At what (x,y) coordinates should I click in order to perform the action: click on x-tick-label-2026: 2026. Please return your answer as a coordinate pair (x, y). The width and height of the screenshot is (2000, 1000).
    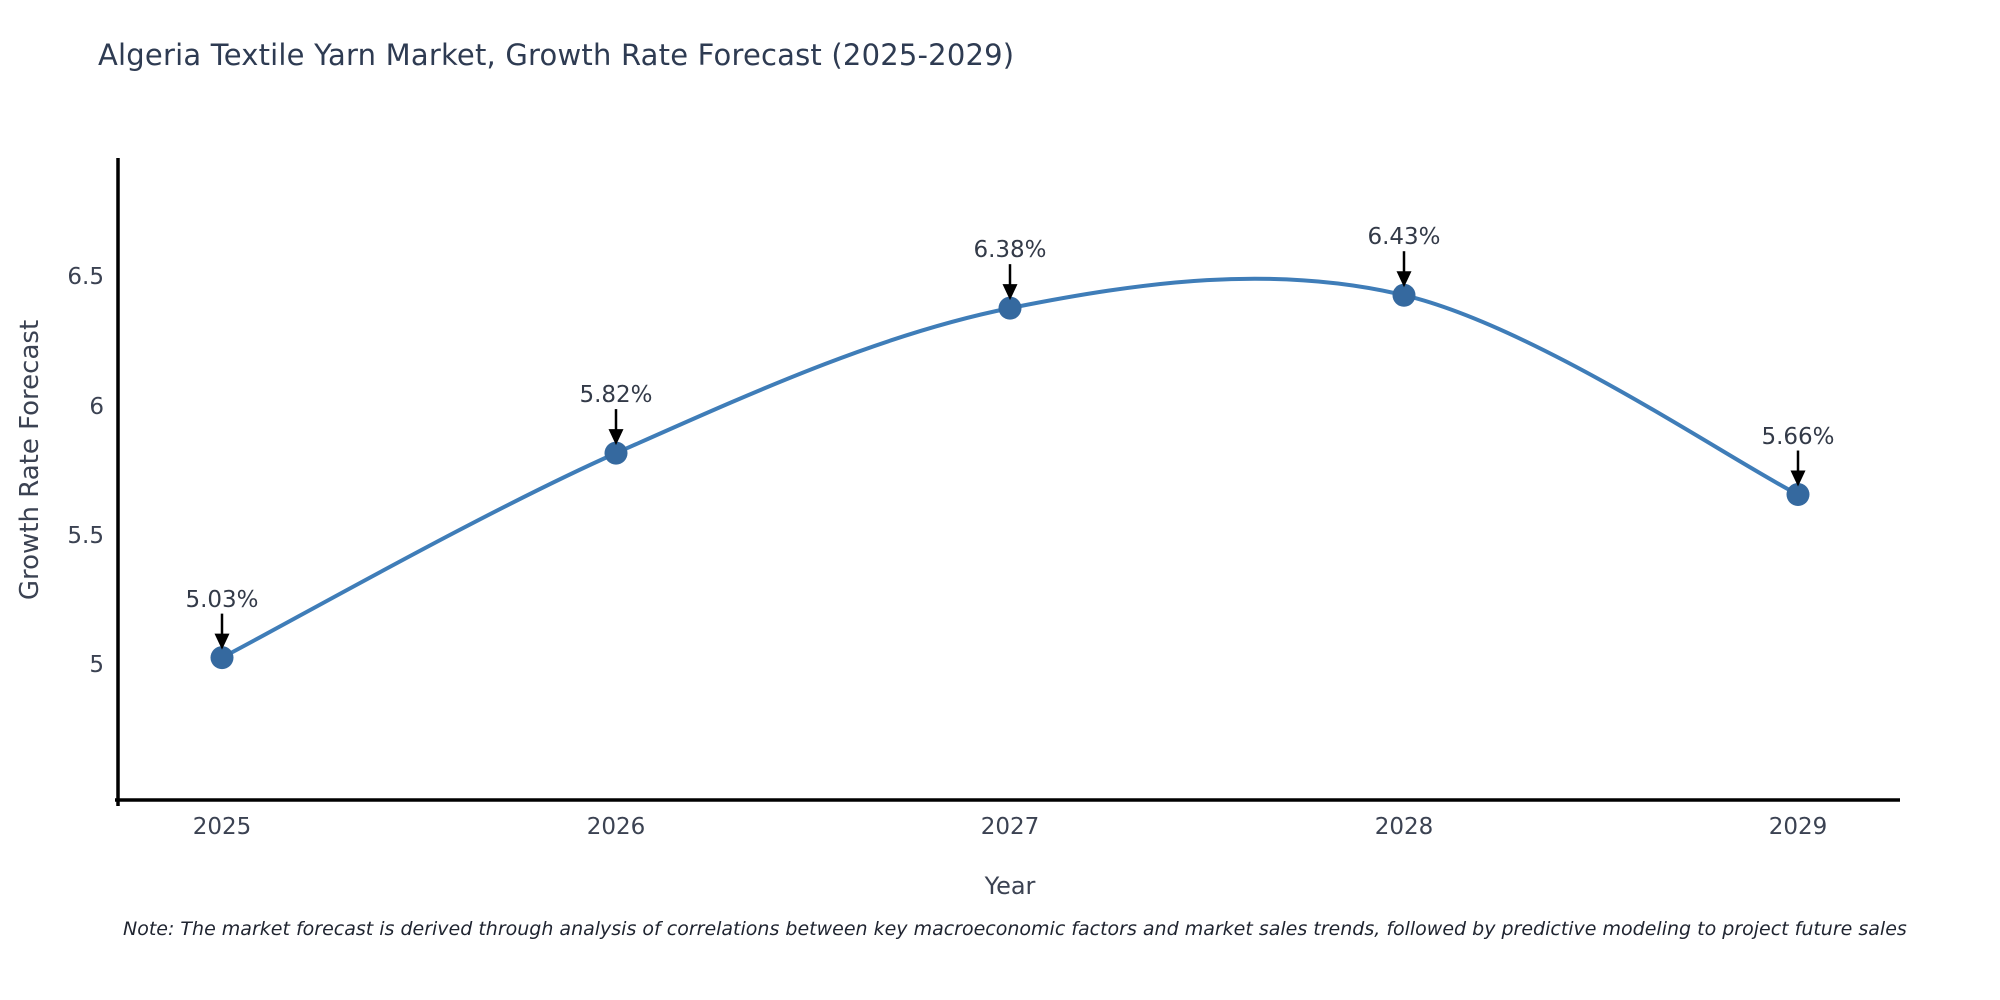
    Looking at the image, I should click on (616, 827).